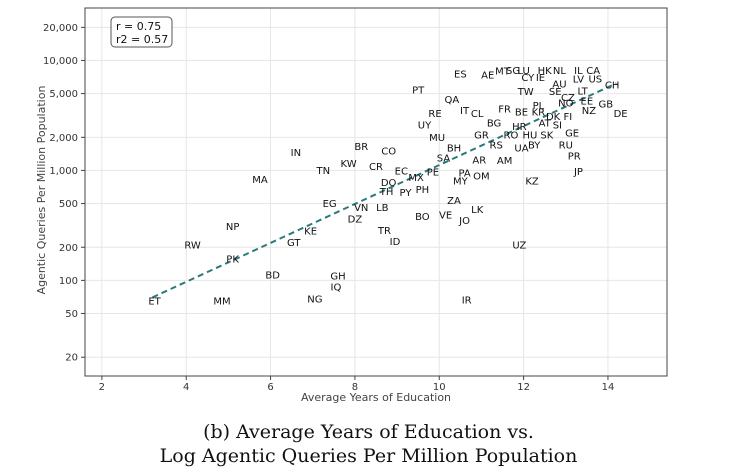  What do you see at coordinates (439, 387) in the screenshot?
I see `x-tick-label: 10` at bounding box center [439, 387].